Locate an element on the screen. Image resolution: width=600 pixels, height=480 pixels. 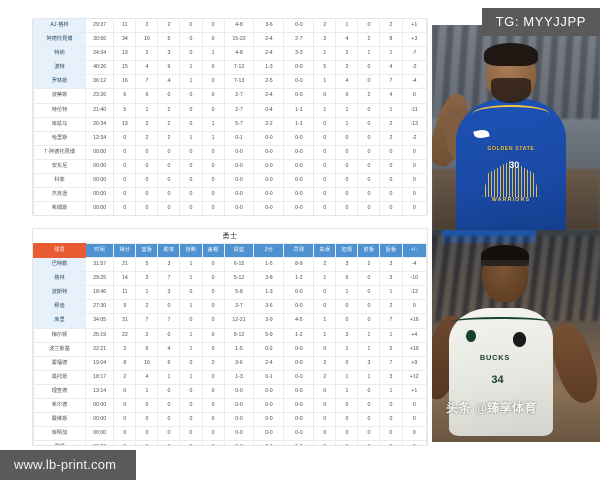
column-header-12: 前板 is located at coordinates (369, 250).